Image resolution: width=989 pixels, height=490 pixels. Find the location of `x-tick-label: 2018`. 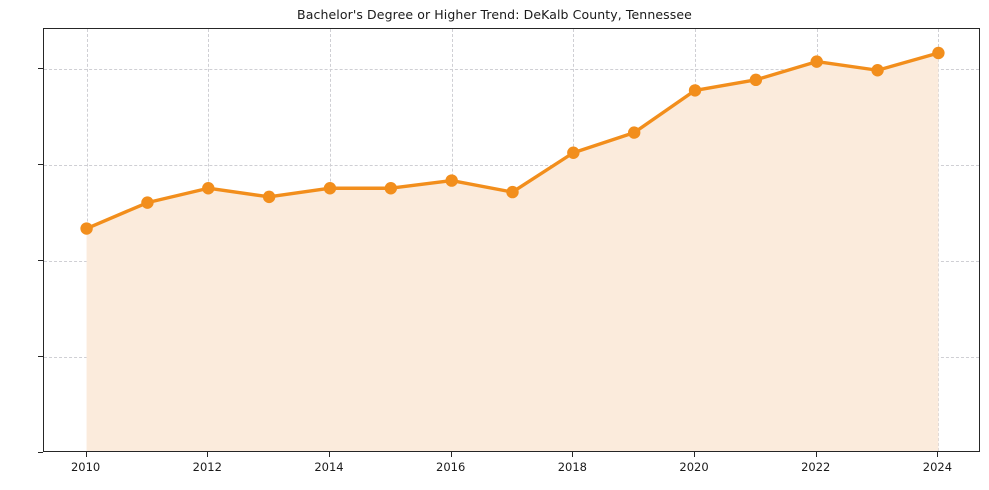

x-tick-label: 2018 is located at coordinates (572, 467).